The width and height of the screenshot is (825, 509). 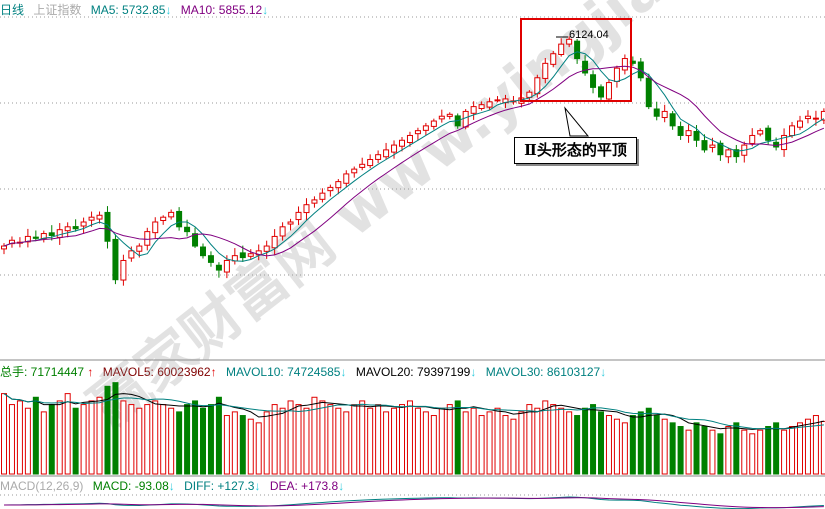 What do you see at coordinates (12, 10) in the screenshot?
I see `period-label: 日线` at bounding box center [12, 10].